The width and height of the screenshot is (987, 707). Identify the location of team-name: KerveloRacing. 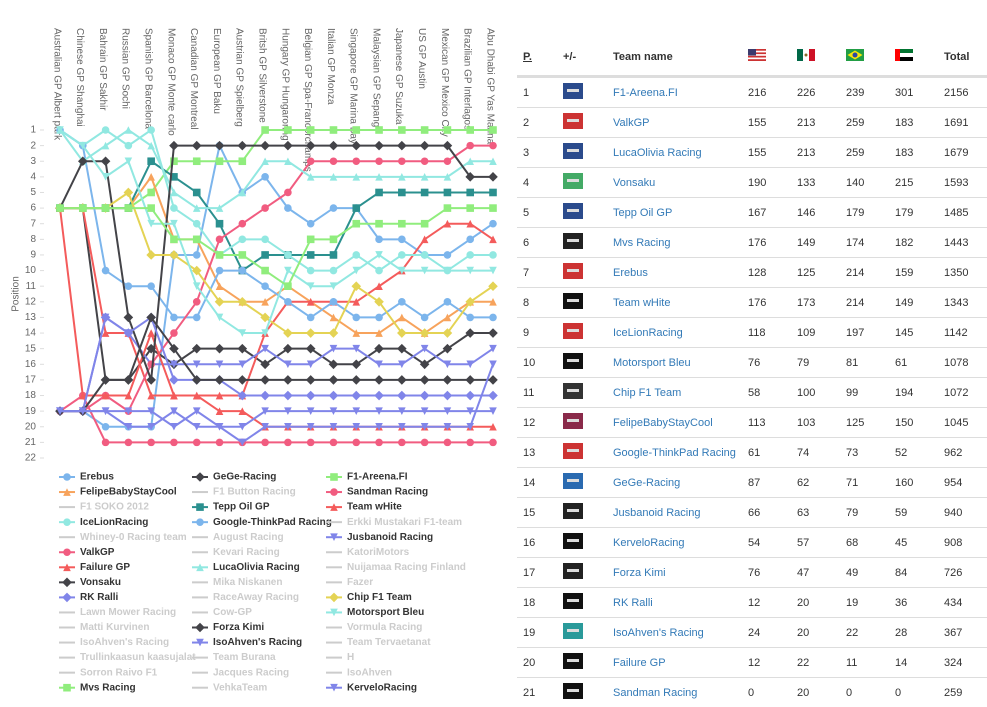
(649, 542).